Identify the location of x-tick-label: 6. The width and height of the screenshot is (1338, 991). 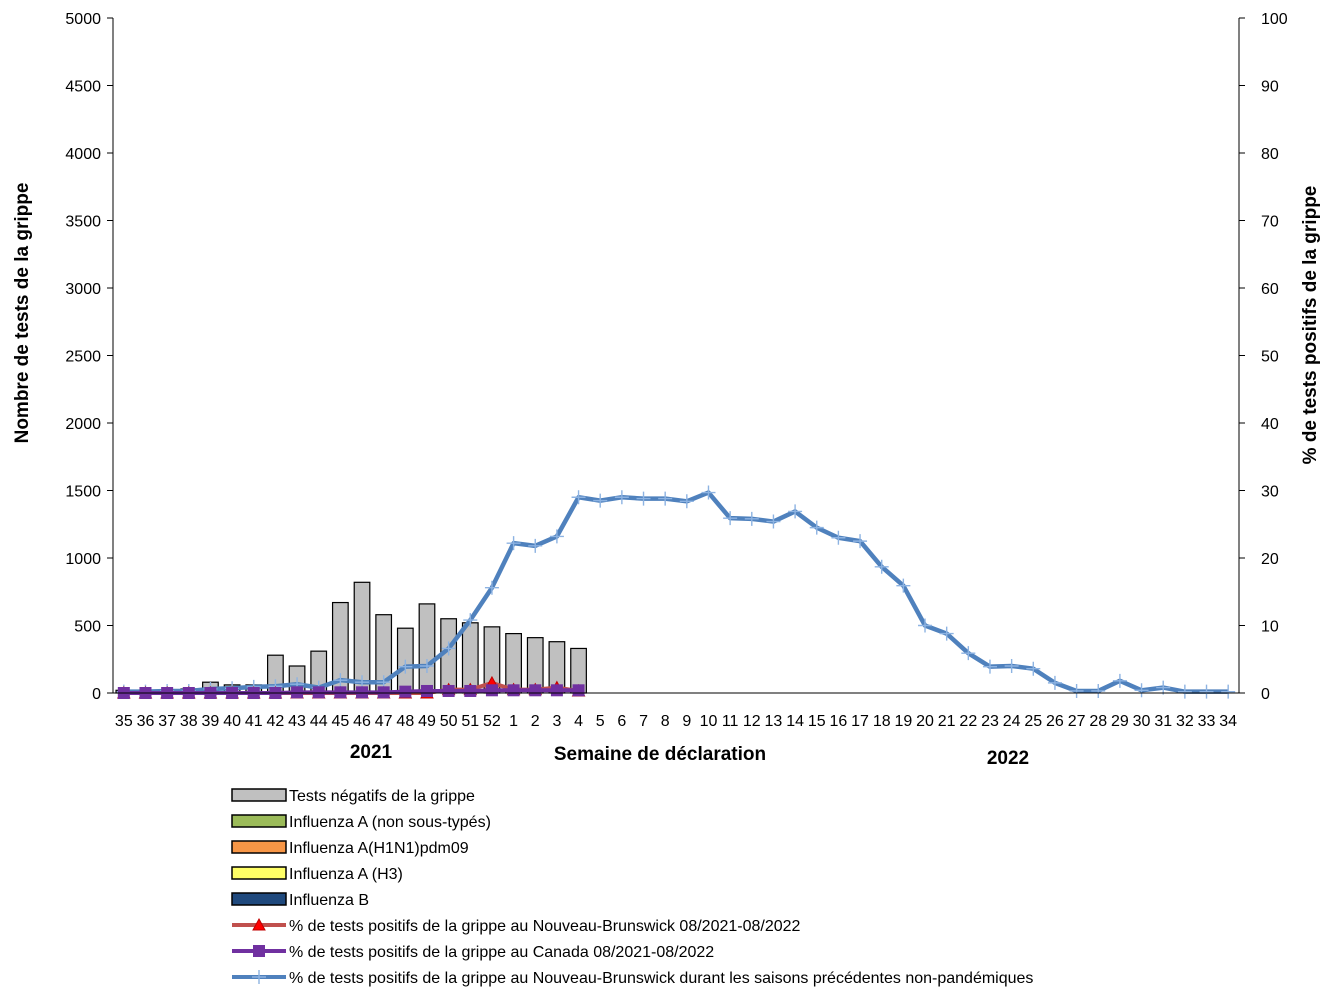
(621, 721).